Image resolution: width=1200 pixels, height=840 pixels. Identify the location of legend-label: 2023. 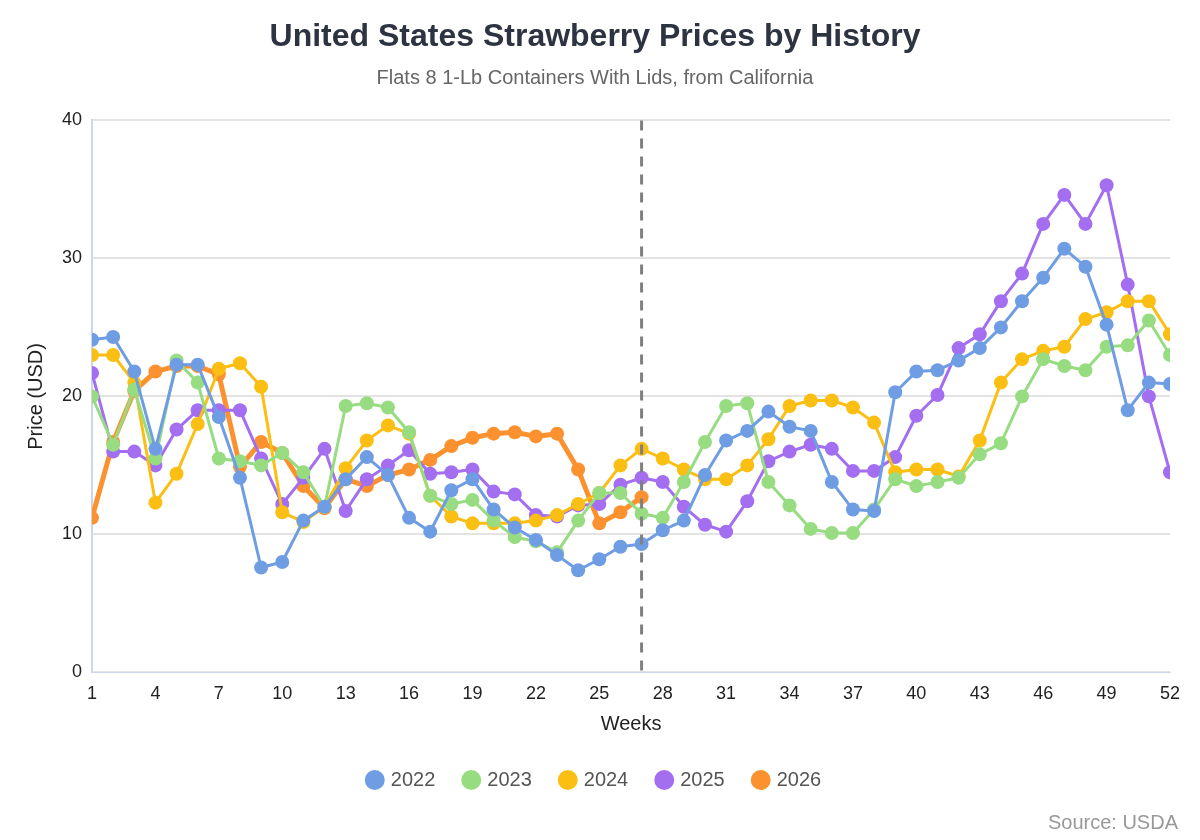
(509, 778).